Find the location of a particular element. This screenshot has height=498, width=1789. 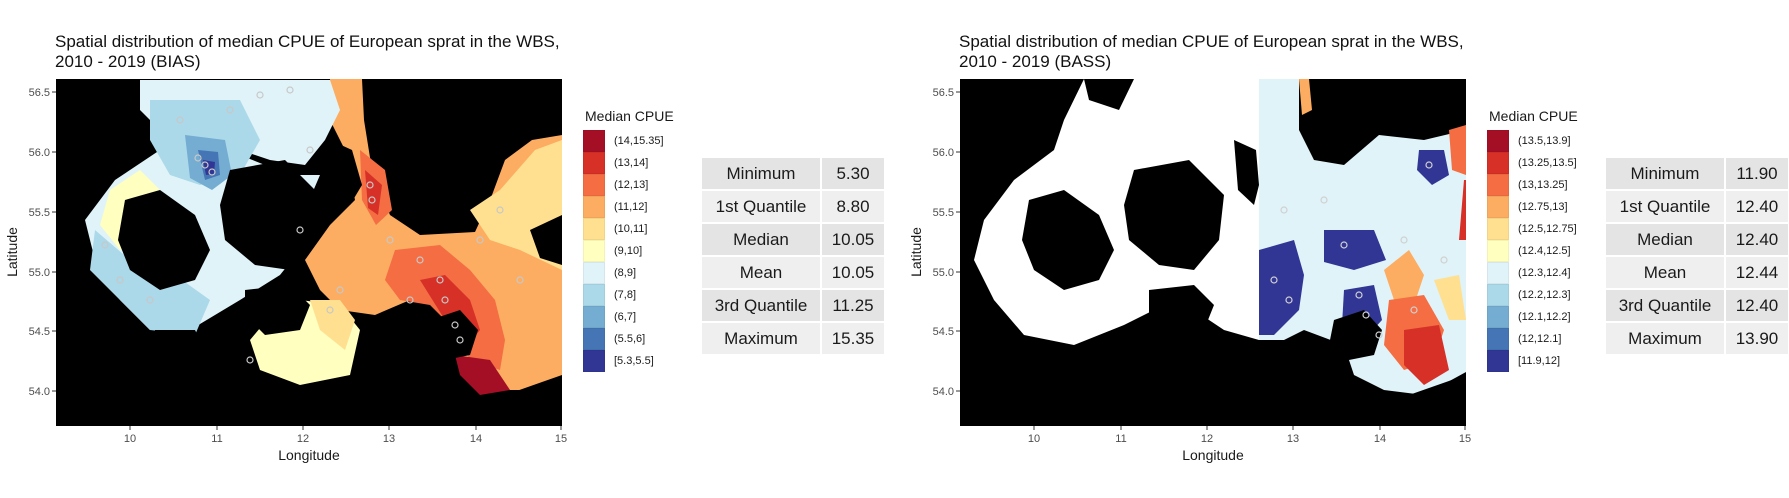

legend-entry: (13.5,13.9] is located at coordinates (1532, 141).